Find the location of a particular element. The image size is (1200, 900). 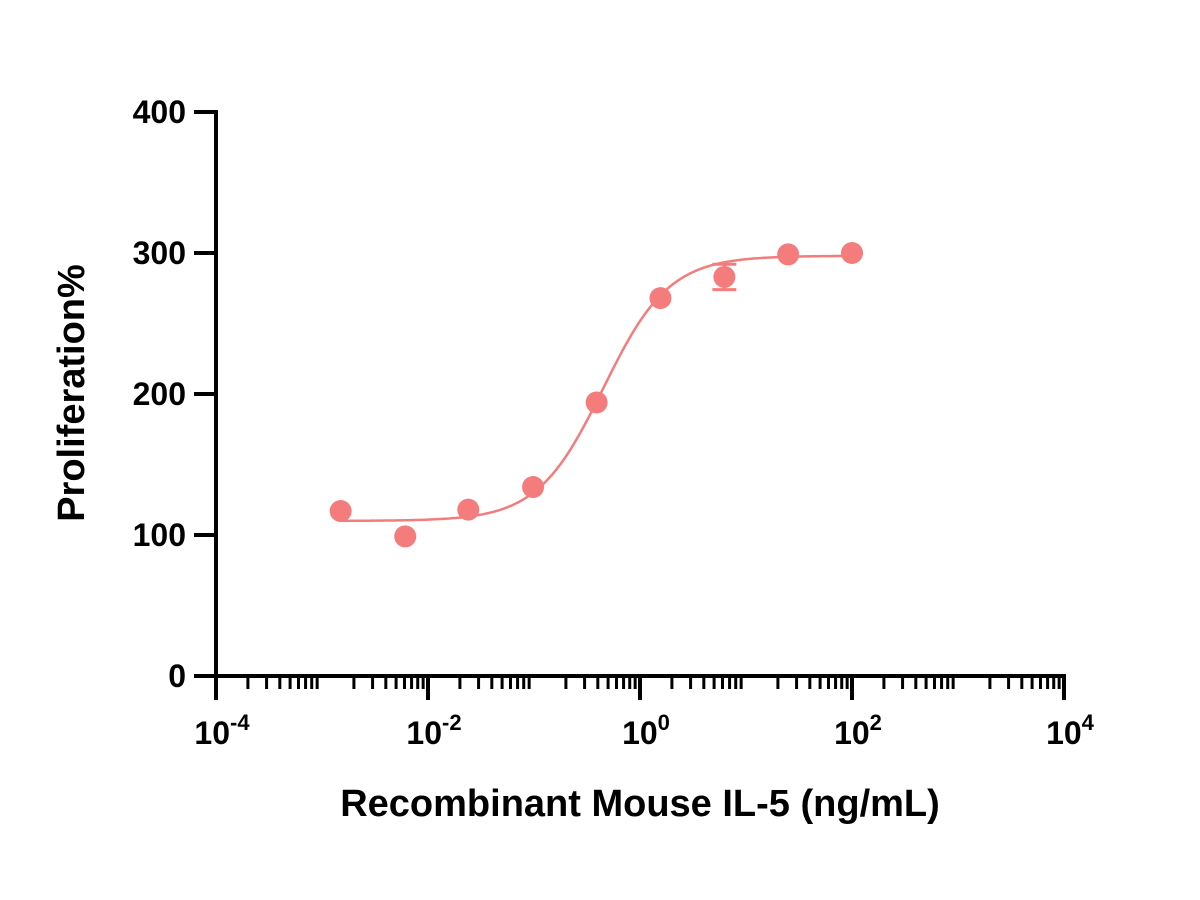

x-axis-title: Recombinant Mouse IL-5 (ng/mL) is located at coordinates (640, 804).